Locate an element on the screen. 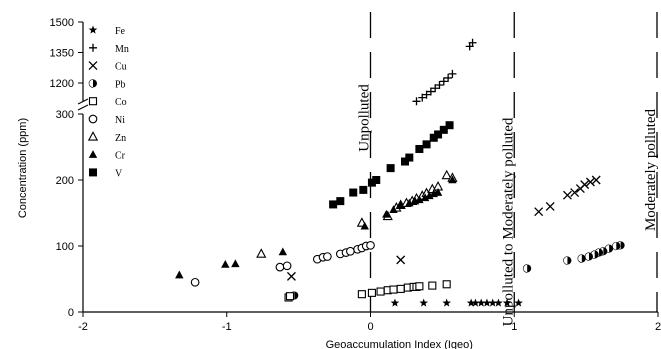 This screenshot has width=661, height=349. y-tick-label: 0 is located at coordinates (71, 313).